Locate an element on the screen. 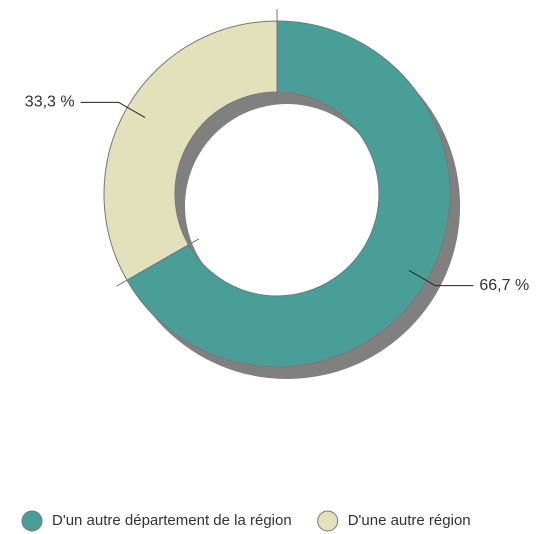 Image resolution: width=538 pixels, height=534 pixels. value-label: 66,7 % is located at coordinates (504, 285).